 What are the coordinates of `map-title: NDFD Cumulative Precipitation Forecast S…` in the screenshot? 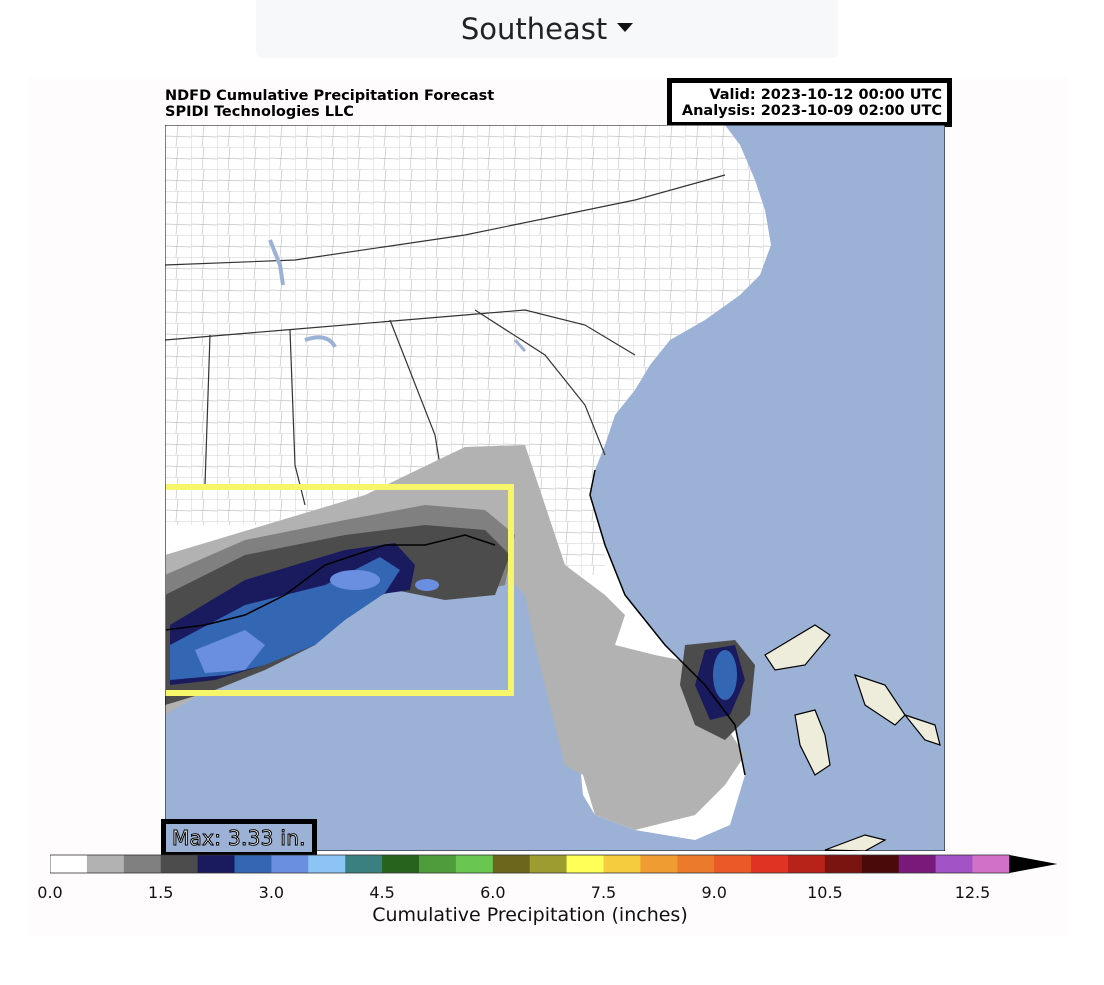 It's located at (329, 104).